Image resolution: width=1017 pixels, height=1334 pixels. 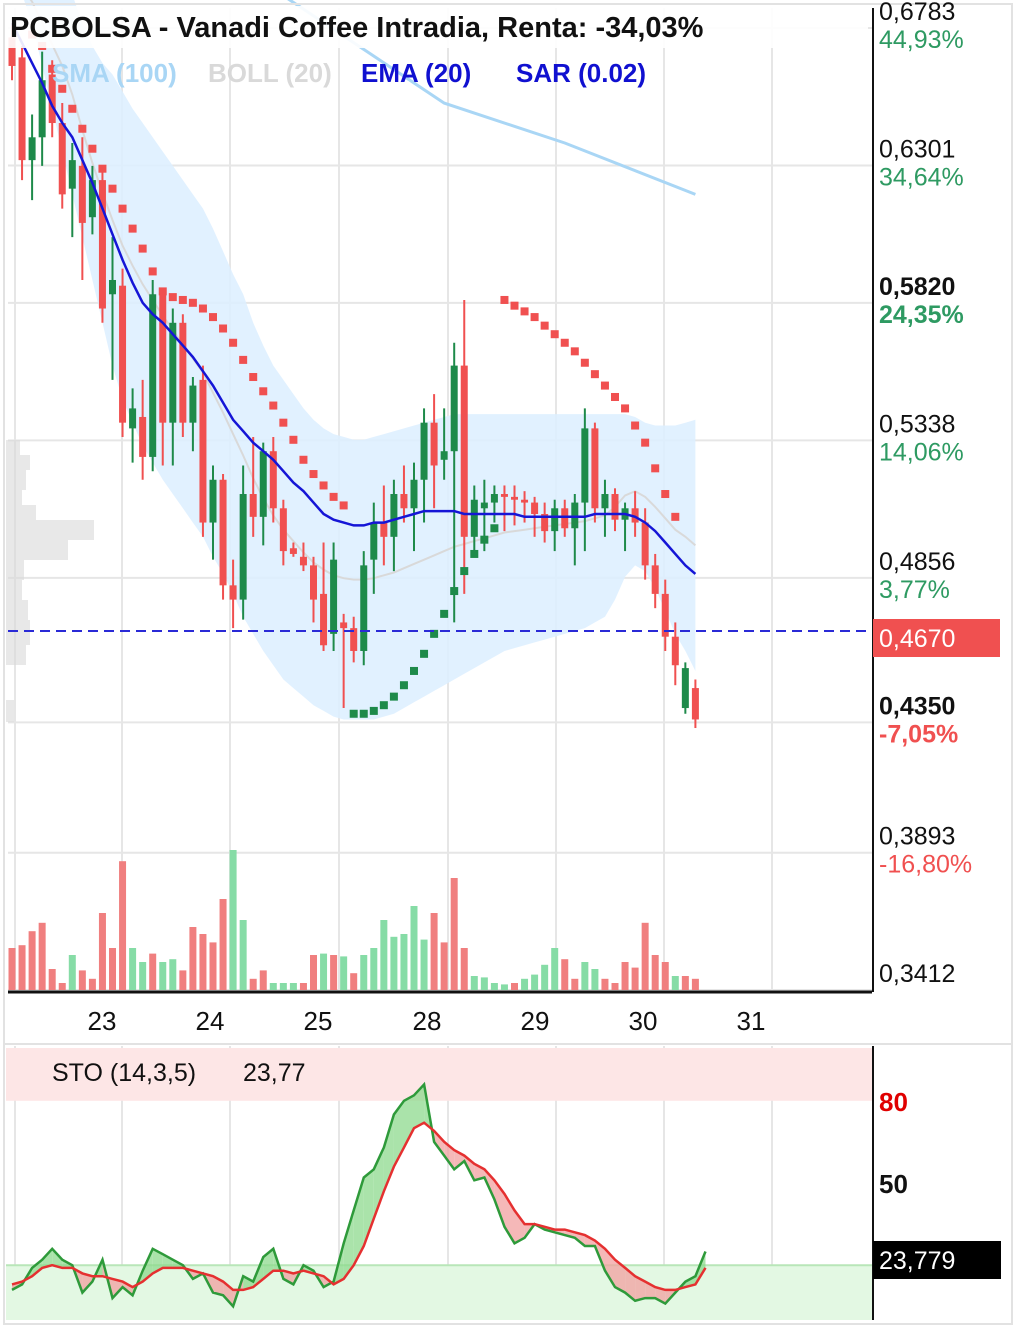 I want to click on sto-current-box, so click(x=937, y=1260).